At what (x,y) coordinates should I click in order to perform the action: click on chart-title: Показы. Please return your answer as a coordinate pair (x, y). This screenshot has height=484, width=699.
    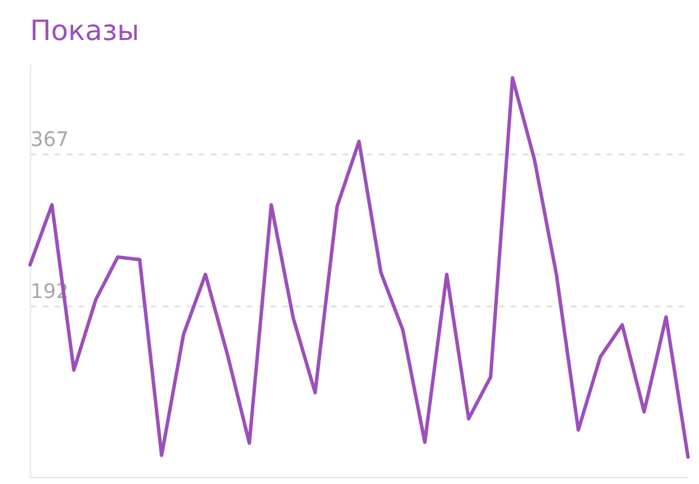
    Looking at the image, I should click on (85, 30).